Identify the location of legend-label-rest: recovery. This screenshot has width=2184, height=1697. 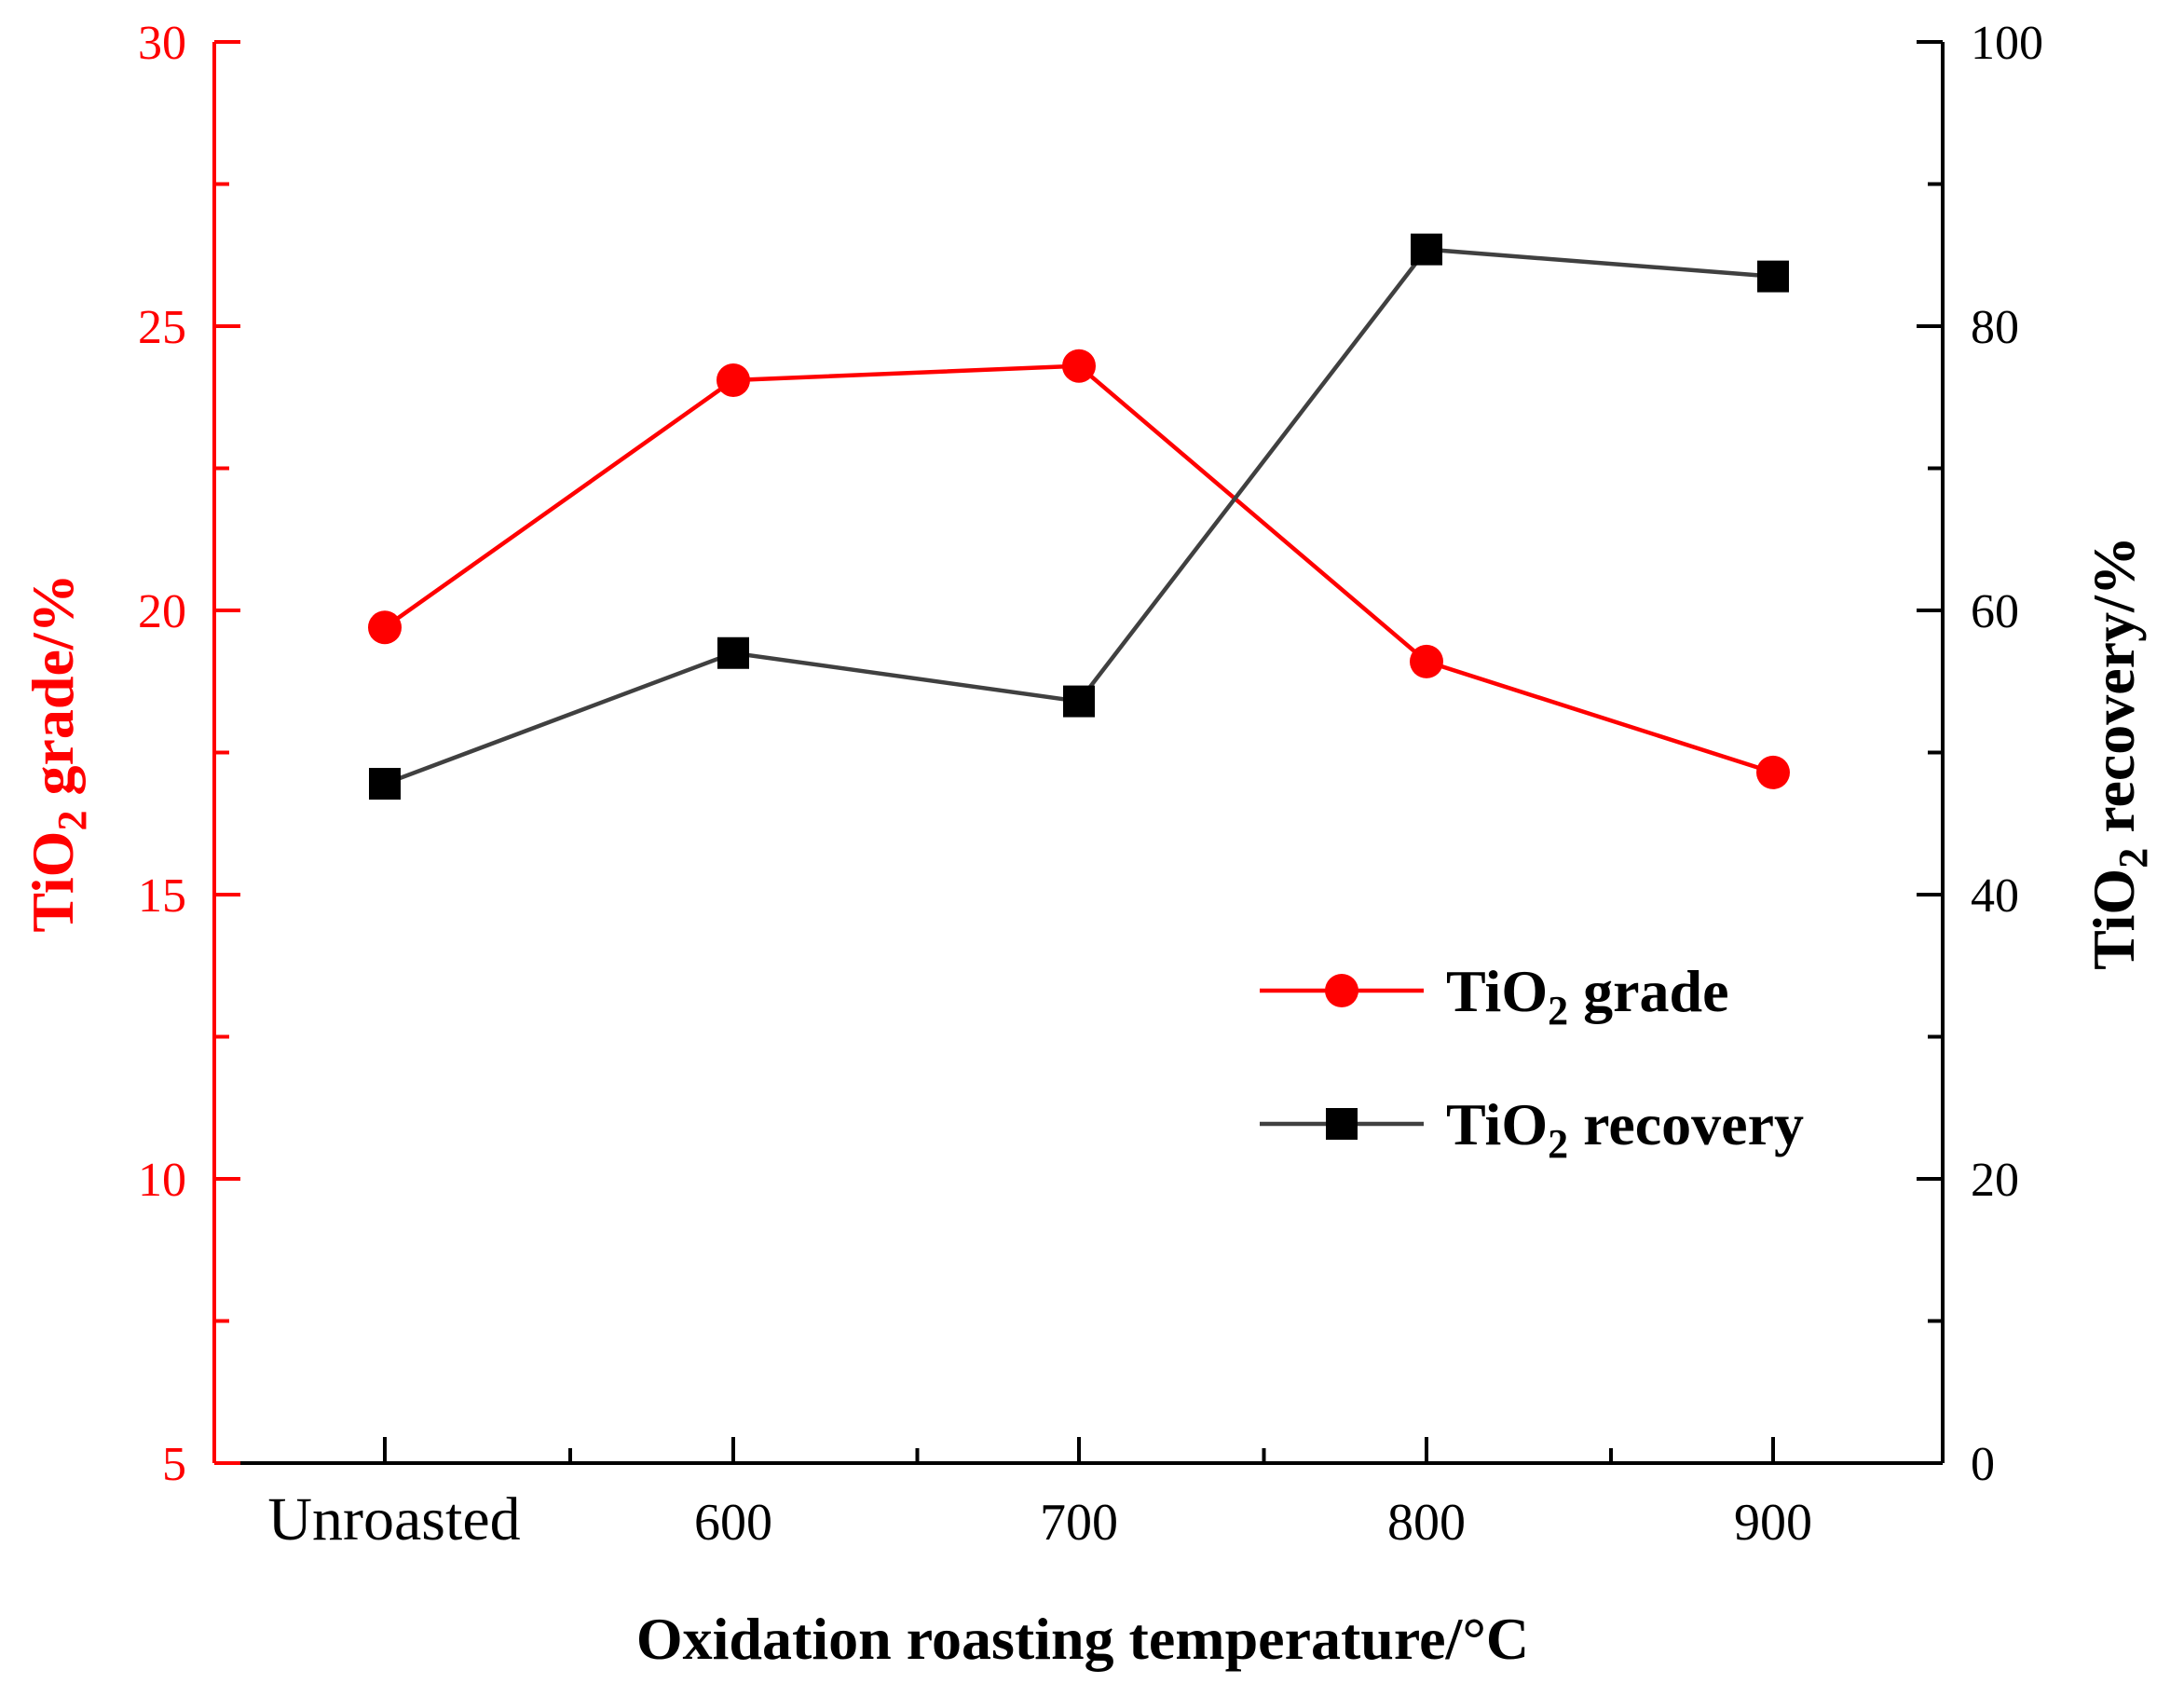
(1686, 1124).